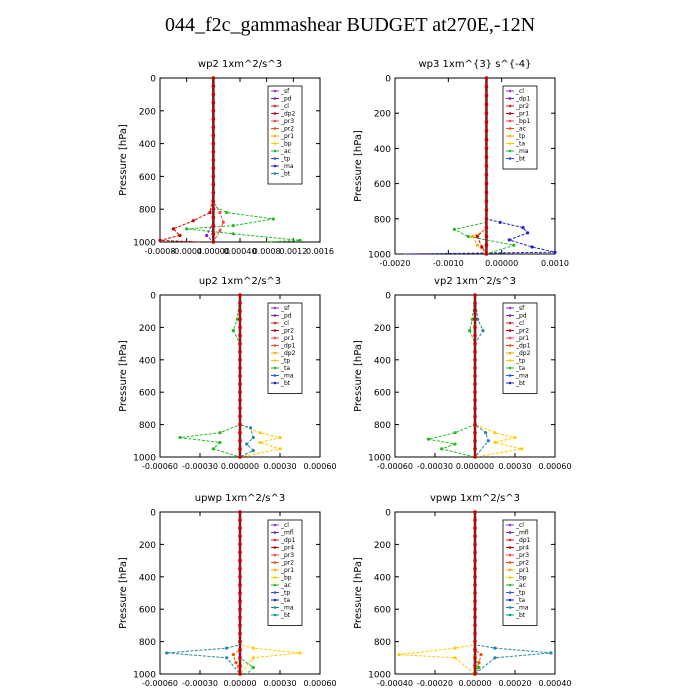  I want to click on legend-label: _cl, so click(284, 106).